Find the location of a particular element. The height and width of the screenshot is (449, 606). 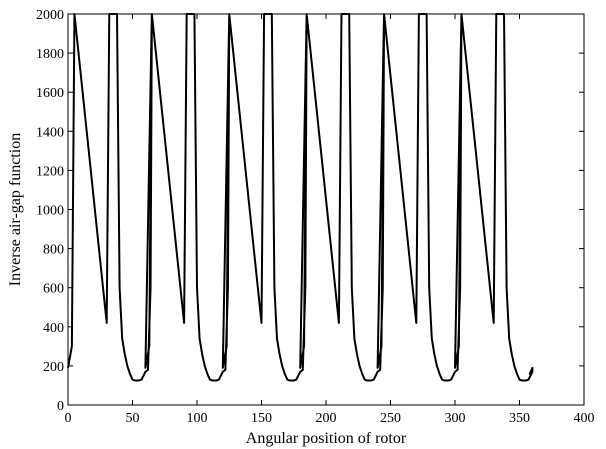

x-tick-label: 150 is located at coordinates (261, 418).